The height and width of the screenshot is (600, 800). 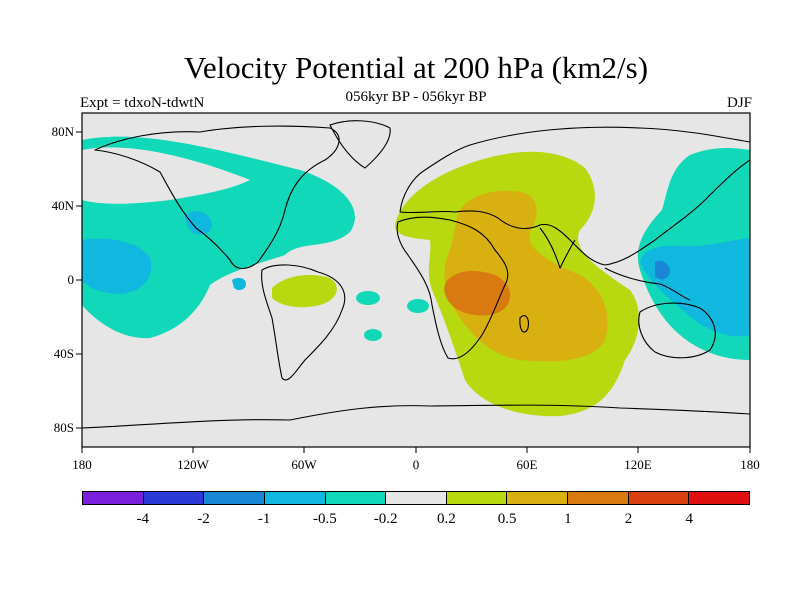 What do you see at coordinates (360, 144) in the screenshot?
I see `greenland-coast` at bounding box center [360, 144].